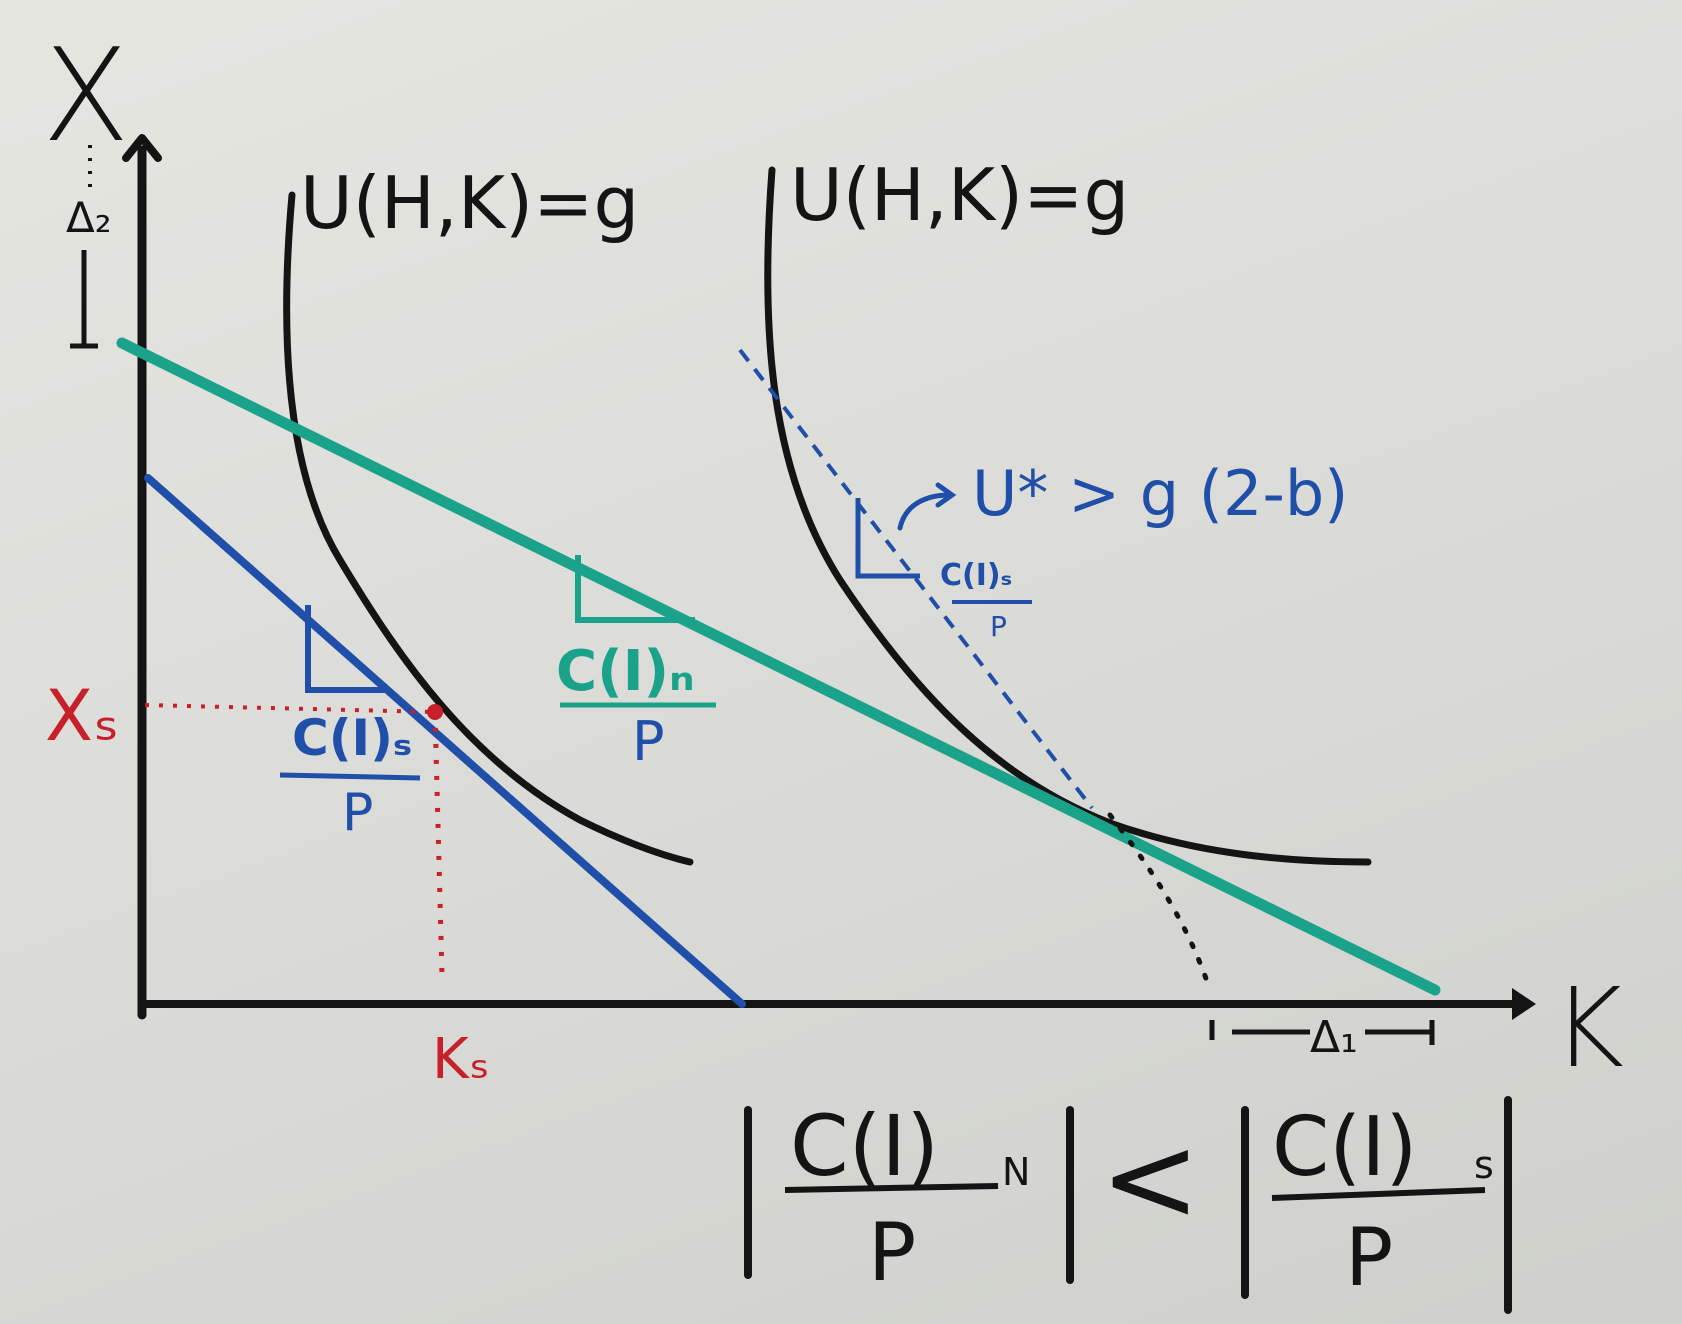  I want to click on inequality-left-subscript: N, so click(1016, 1172).